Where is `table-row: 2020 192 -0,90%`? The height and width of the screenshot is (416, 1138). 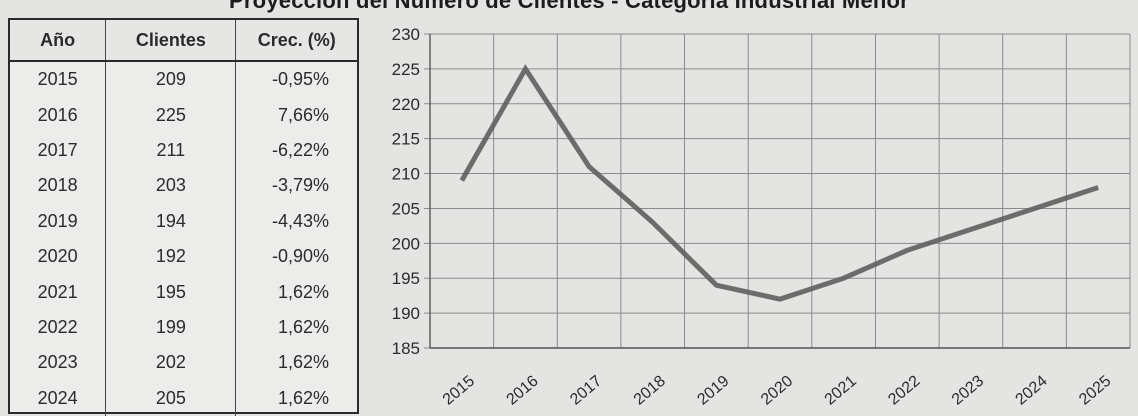 table-row: 2020 192 -0,90% is located at coordinates (183, 256).